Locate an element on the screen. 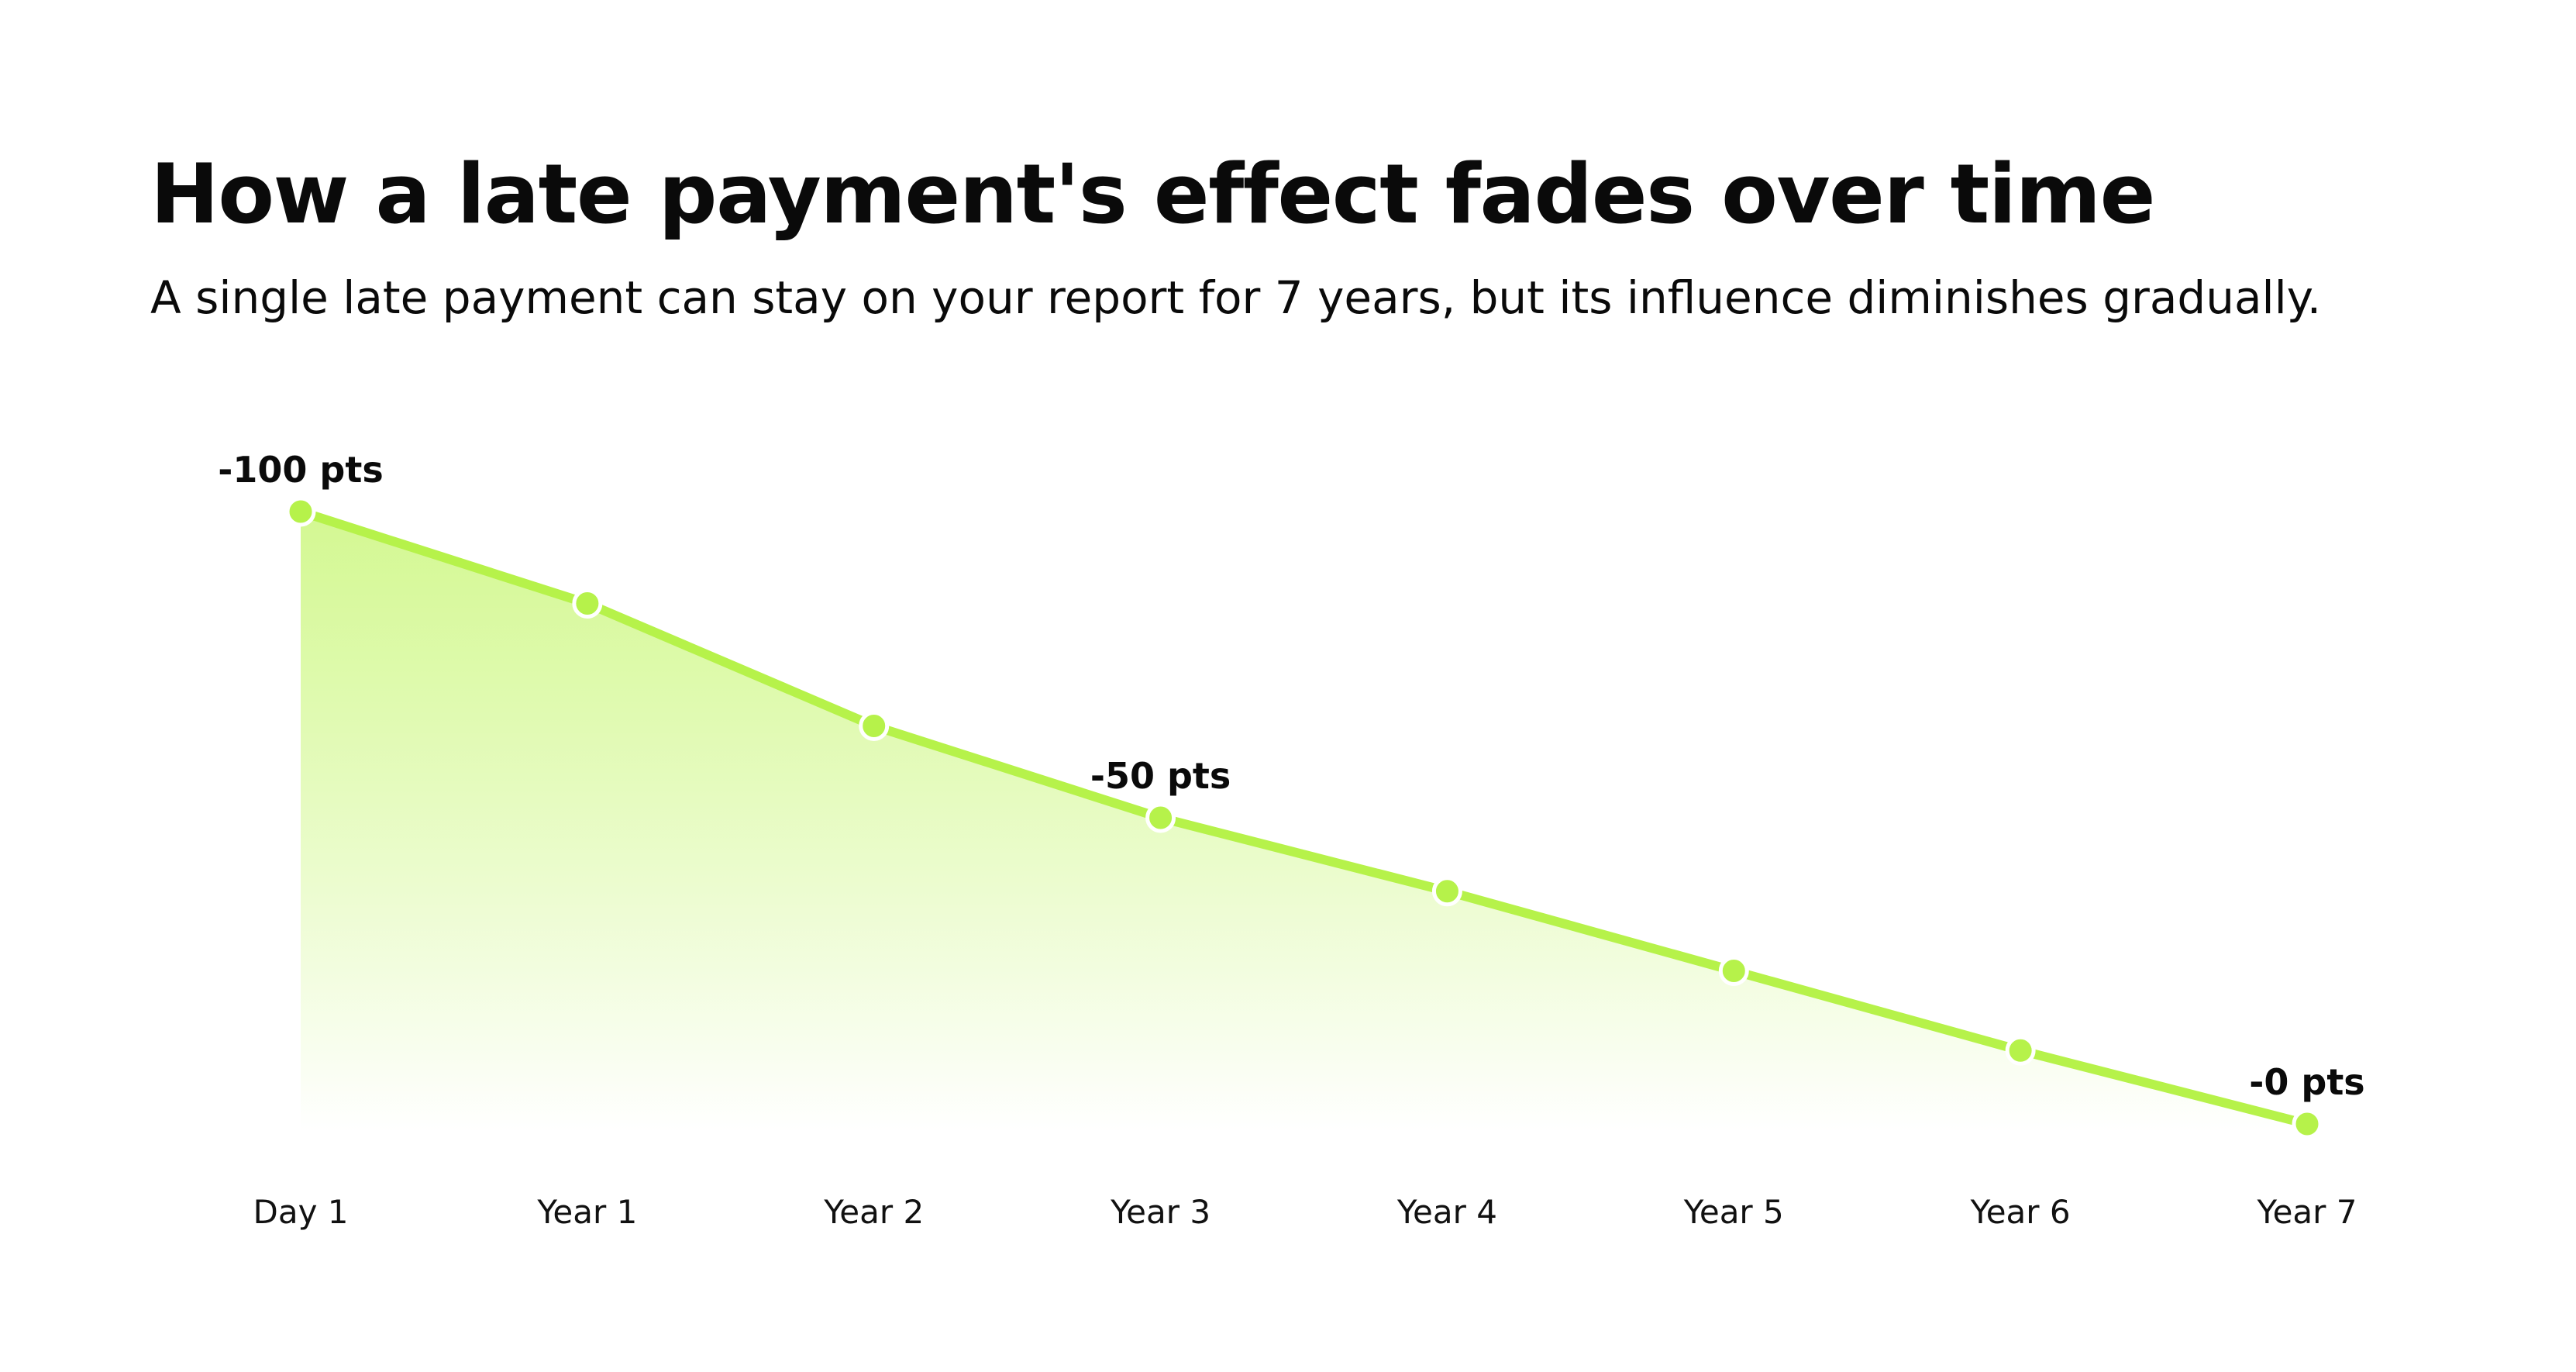  data-label: -100 pts is located at coordinates (300, 470).